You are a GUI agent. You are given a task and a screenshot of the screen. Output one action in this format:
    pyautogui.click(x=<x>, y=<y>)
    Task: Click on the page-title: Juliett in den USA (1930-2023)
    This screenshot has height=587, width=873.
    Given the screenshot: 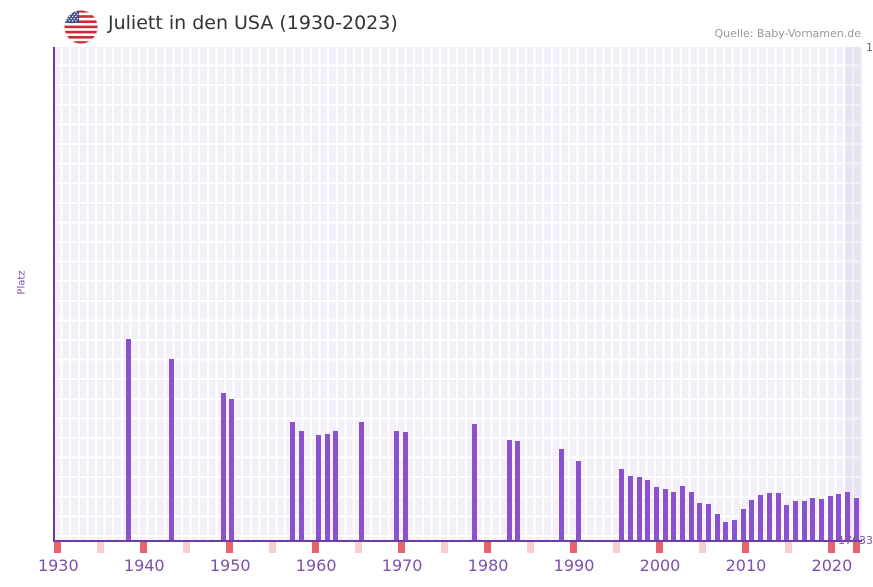 What is the action you would take?
    pyautogui.click(x=253, y=23)
    